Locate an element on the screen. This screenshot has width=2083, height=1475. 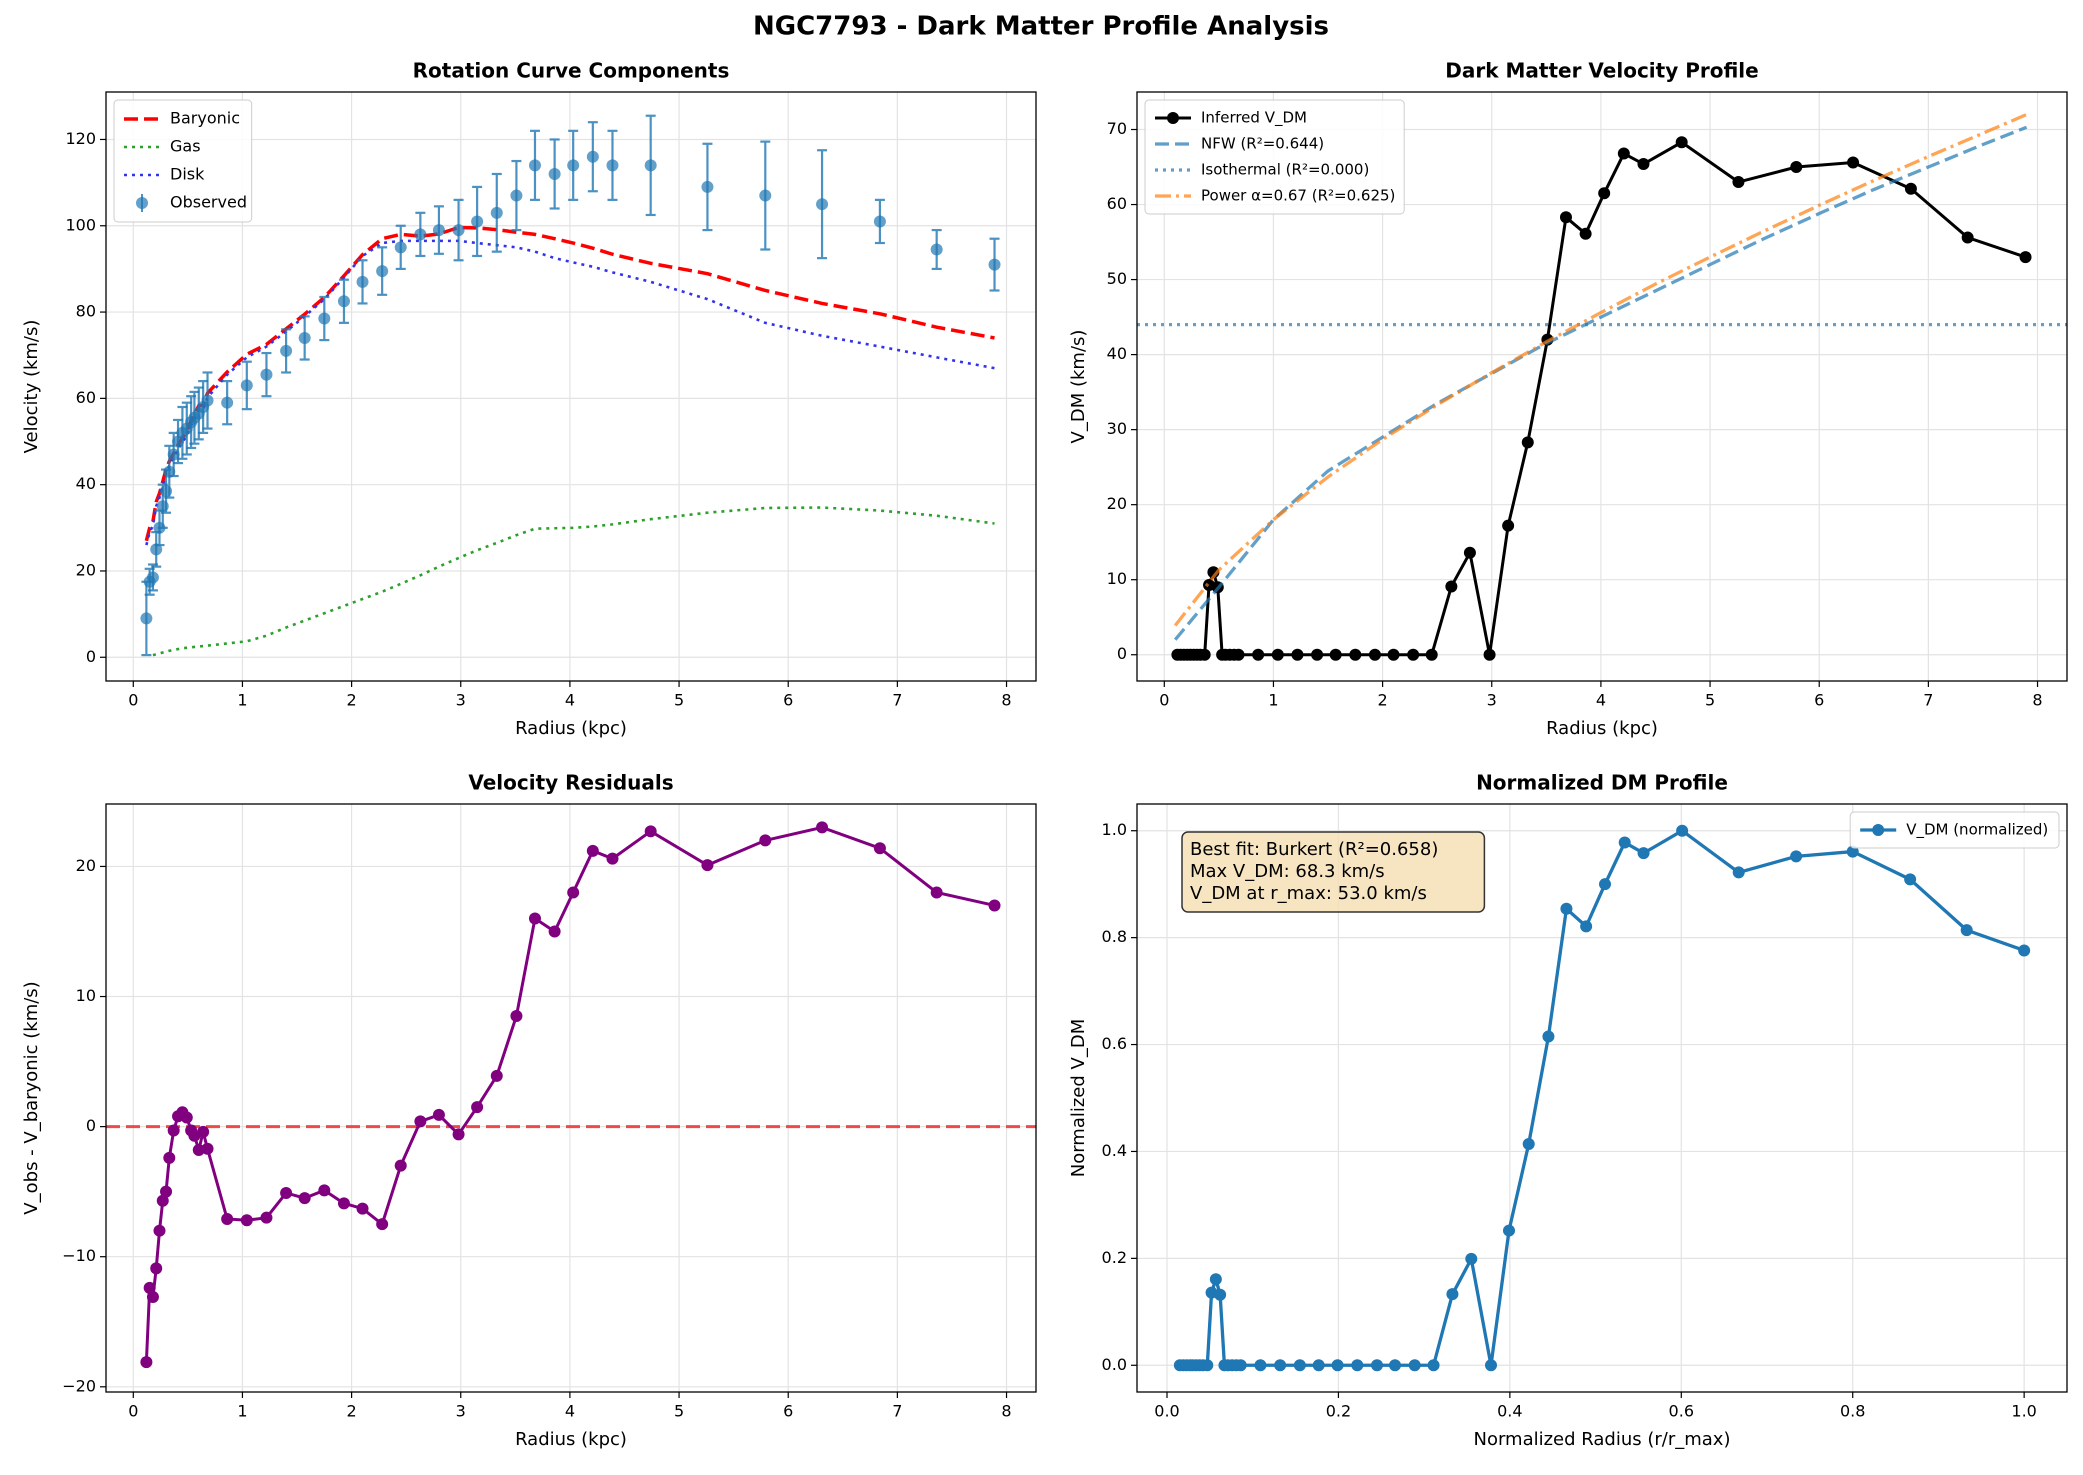
annotation-text: Max V_DM: 68.3 km/s is located at coordinates (1287, 871).